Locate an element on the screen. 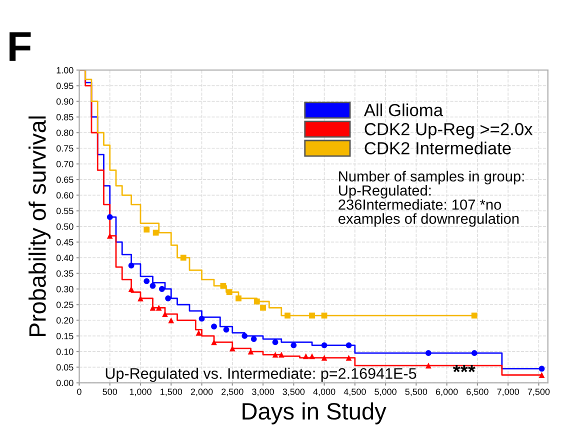 The width and height of the screenshot is (566, 438). x-tick-label: 5,000 is located at coordinates (385, 392).